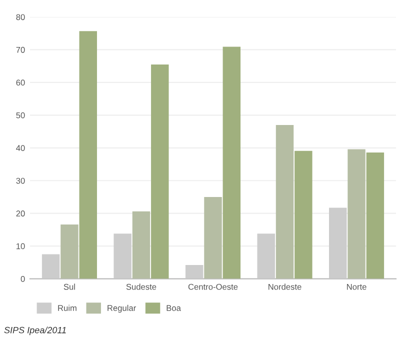 The height and width of the screenshot is (340, 400). What do you see at coordinates (20, 213) in the screenshot?
I see `y-tick-label: 20` at bounding box center [20, 213].